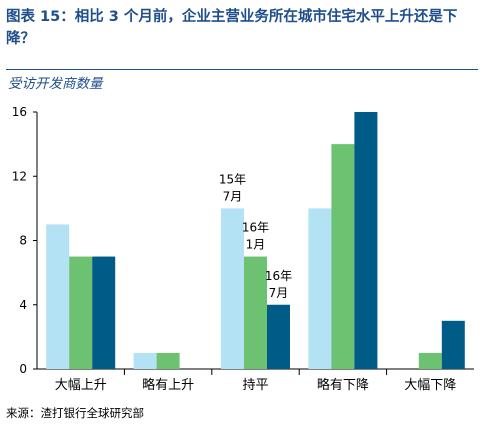  Describe the element at coordinates (81, 385) in the screenshot. I see `x-tick-label: 大幅上升` at that location.